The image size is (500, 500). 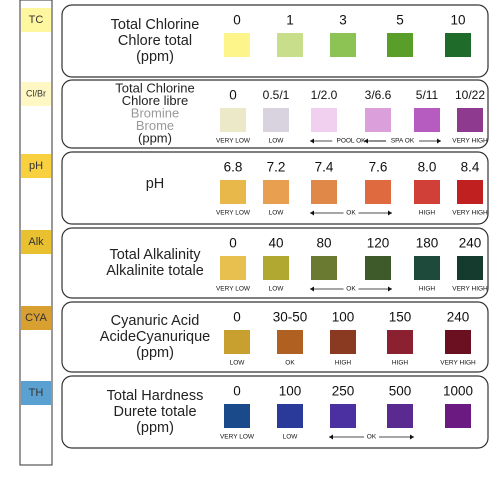 I want to click on swatch-value: 8.4, so click(x=470, y=167).